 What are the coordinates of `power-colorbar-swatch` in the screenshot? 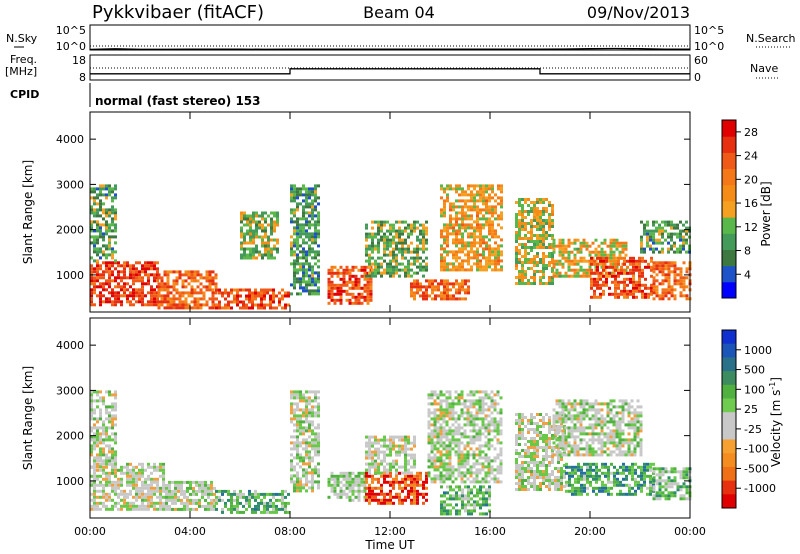 It's located at (729, 144).